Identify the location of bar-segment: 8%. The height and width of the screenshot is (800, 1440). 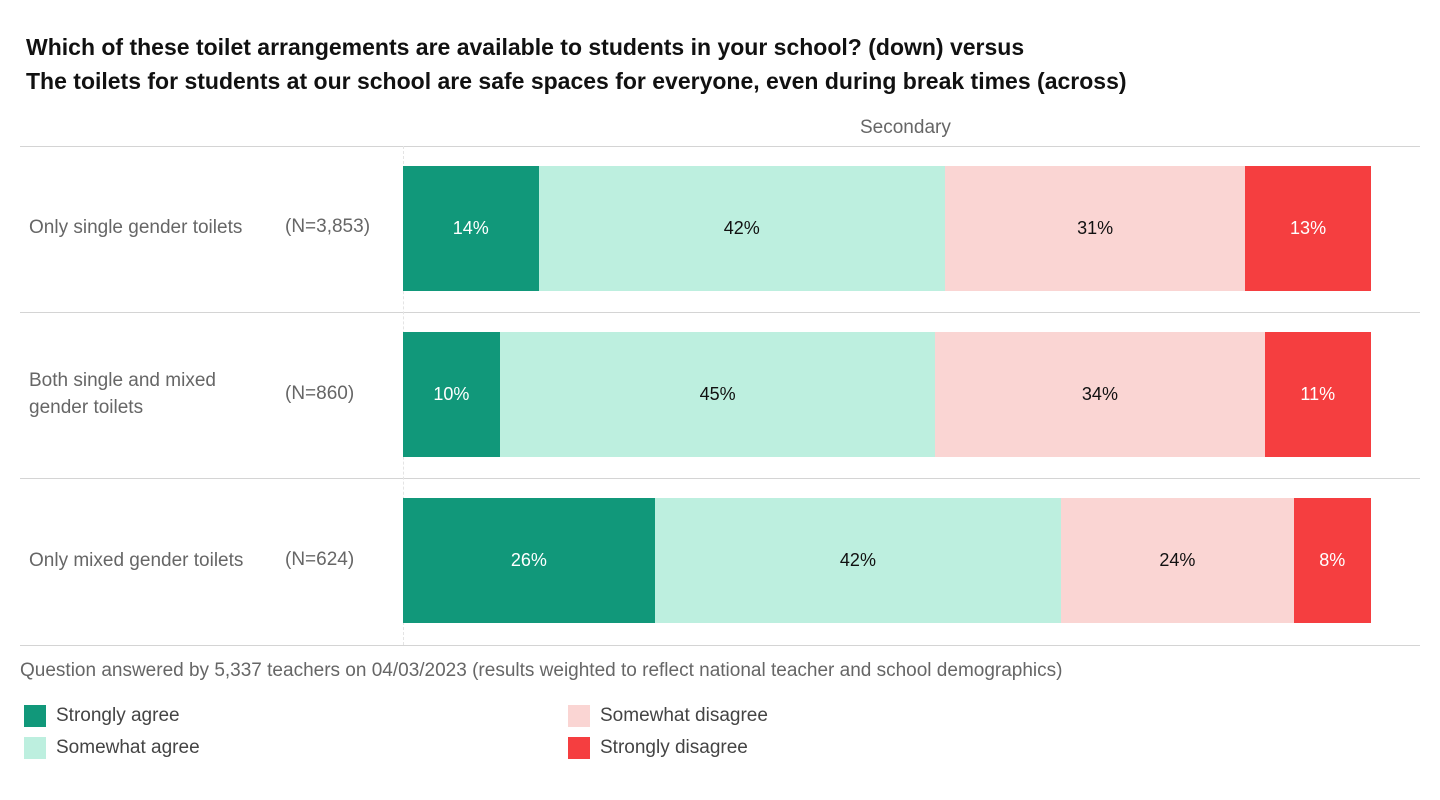
(1332, 560).